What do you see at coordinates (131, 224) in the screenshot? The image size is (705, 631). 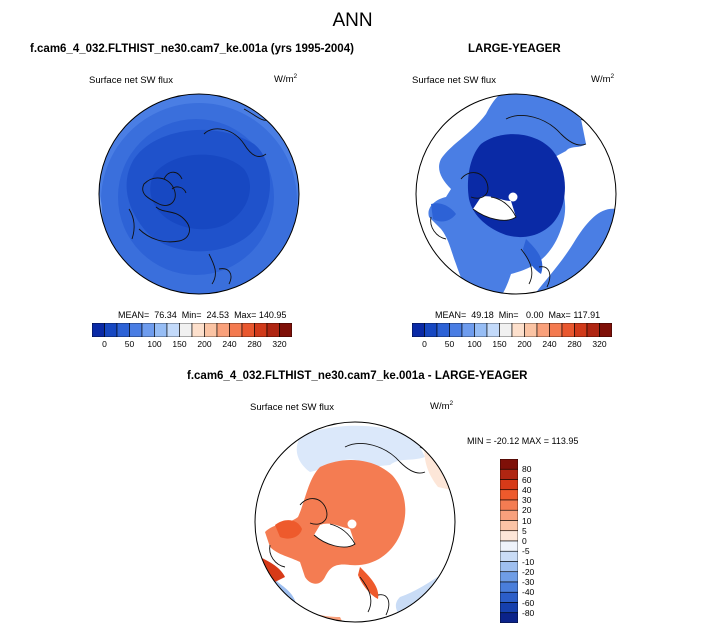 I see `model-coast-canada` at bounding box center [131, 224].